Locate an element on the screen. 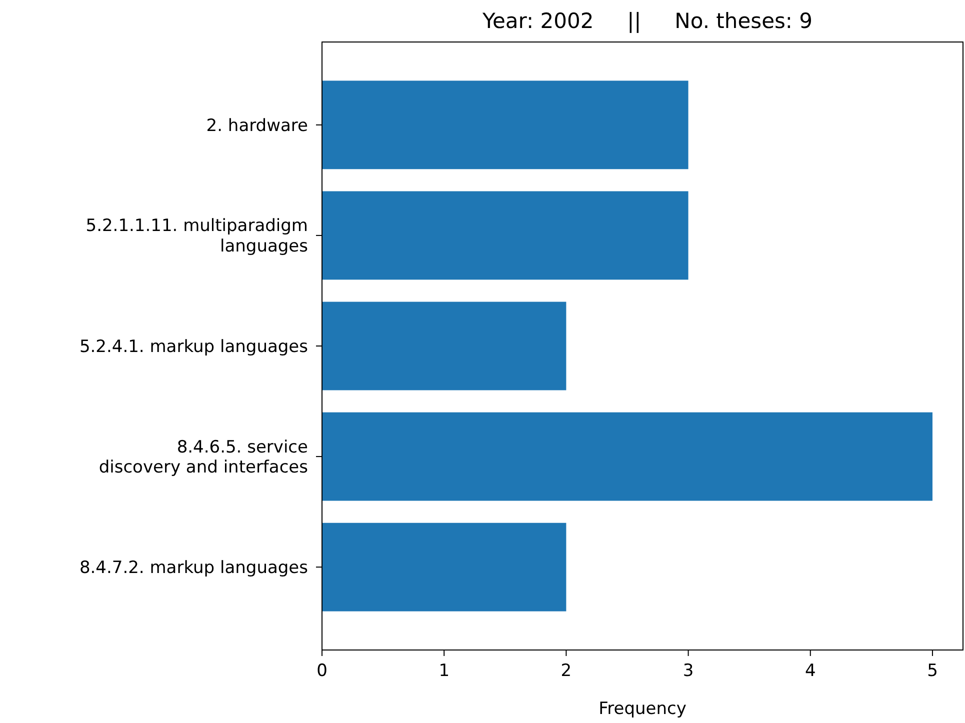  x-tick-label: 3 is located at coordinates (688, 671).